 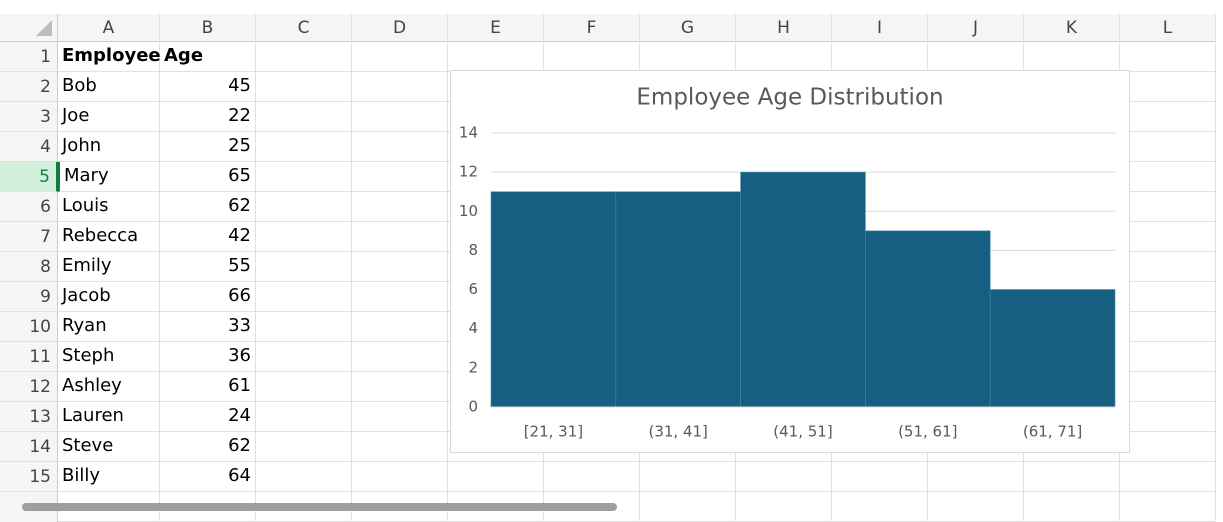 What do you see at coordinates (109, 87) in the screenshot?
I see `cell: Bob` at bounding box center [109, 87].